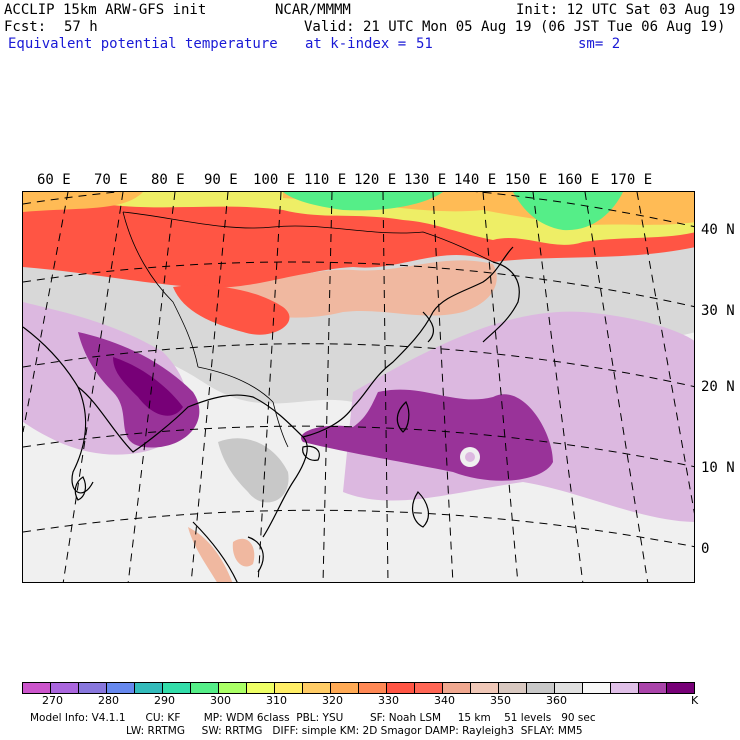  Describe the element at coordinates (332, 700) in the screenshot. I see `colorbar-label: 320` at that location.